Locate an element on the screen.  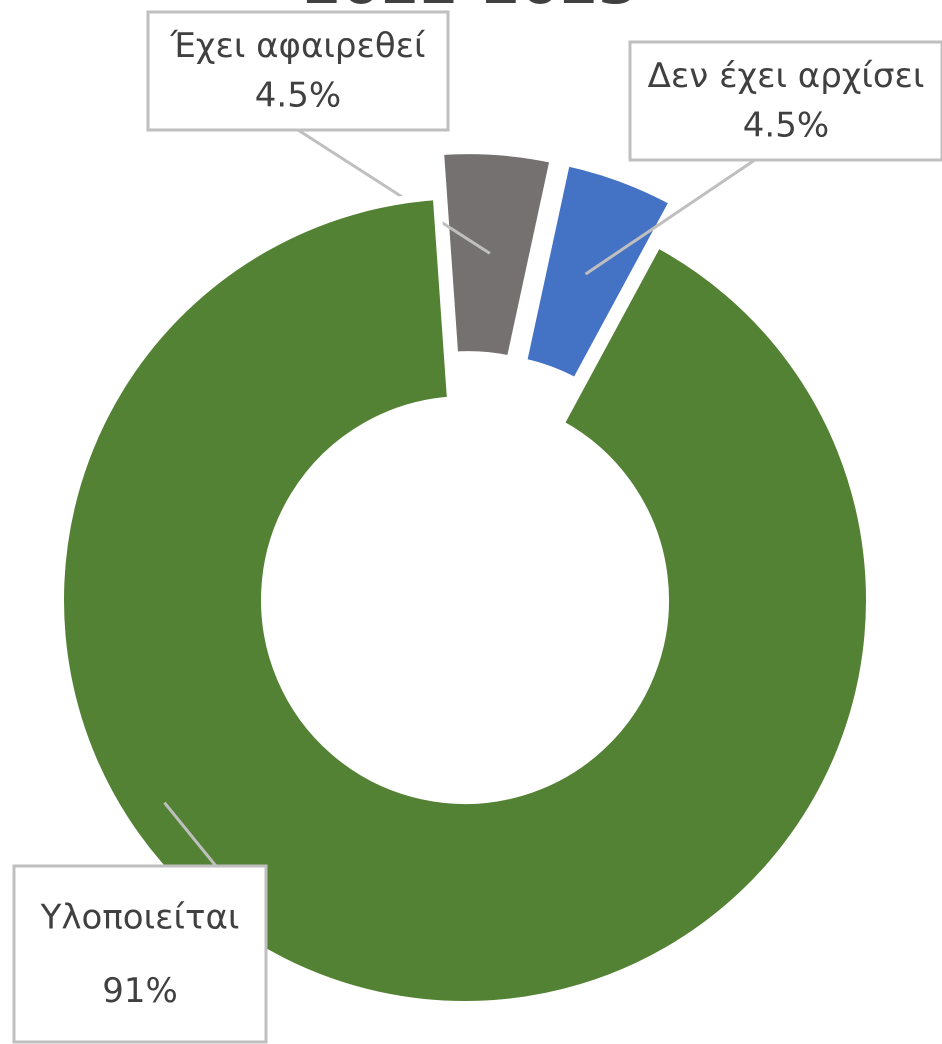
data-label-name: Δεν έχει αρχίσει is located at coordinates (786, 76).